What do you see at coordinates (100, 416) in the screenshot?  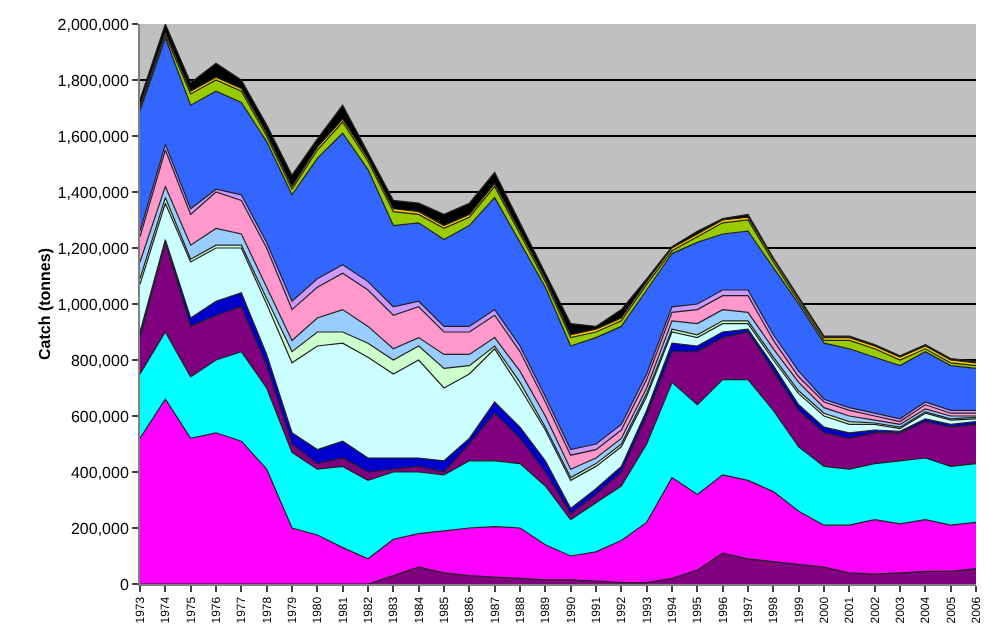 I see `y-tick-label: 600,000` at bounding box center [100, 416].